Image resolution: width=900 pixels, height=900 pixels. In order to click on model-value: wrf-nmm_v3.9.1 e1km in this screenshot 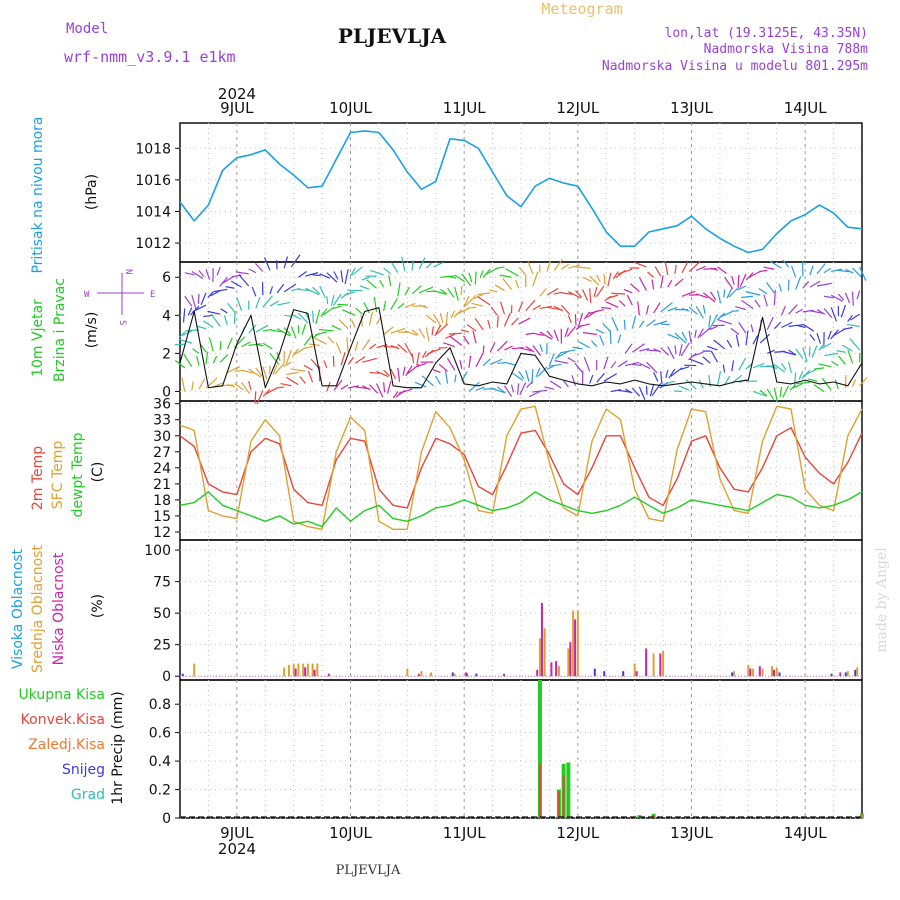, I will do `click(150, 57)`.